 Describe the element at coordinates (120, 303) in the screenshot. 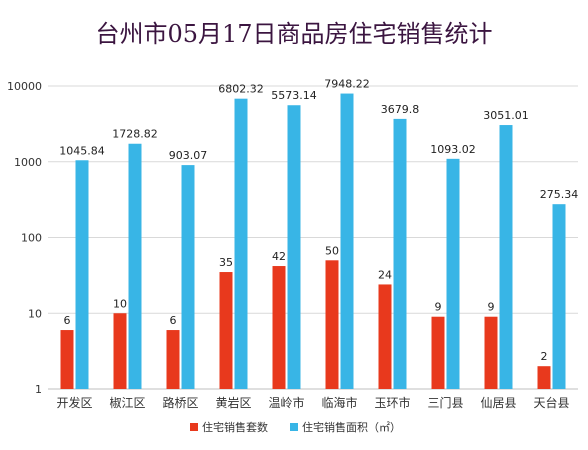

I see `data-label-sales-count: 10` at that location.